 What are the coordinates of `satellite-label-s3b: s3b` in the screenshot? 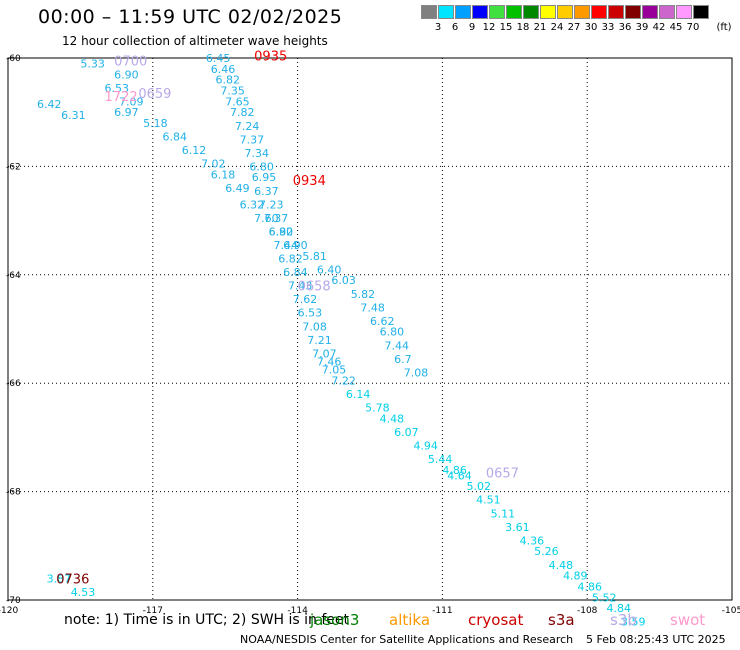 It's located at (623, 620).